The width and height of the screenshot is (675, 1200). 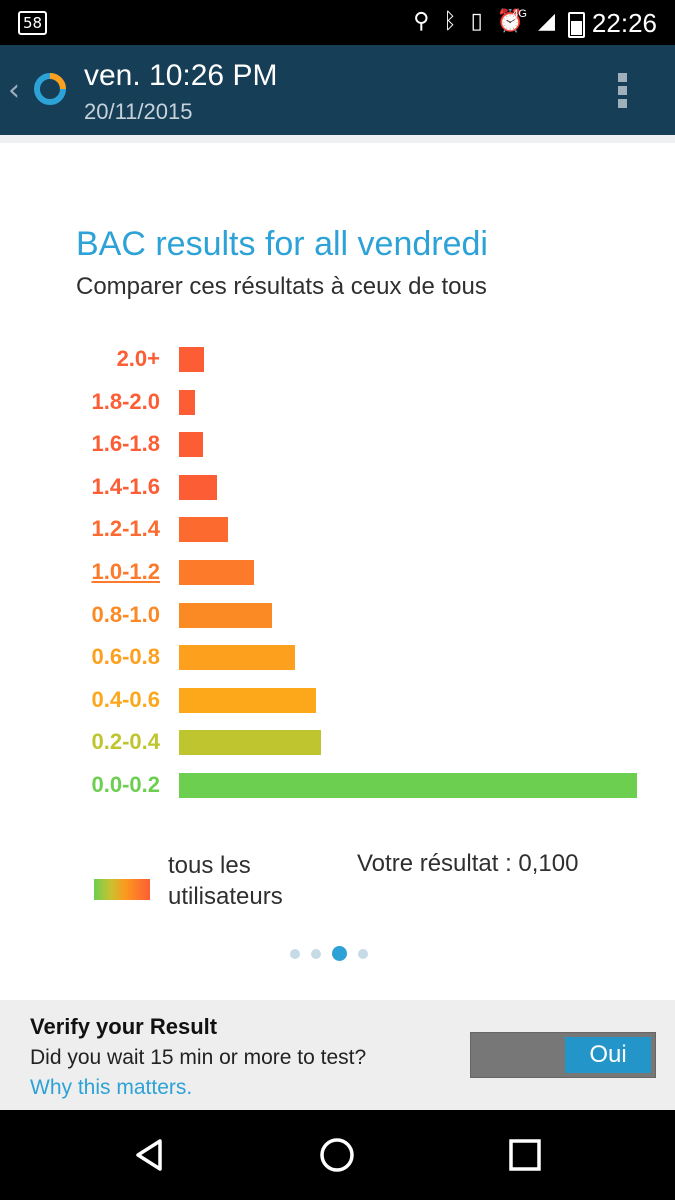 I want to click on why-this-matters-link: Why this matters., so click(x=111, y=1087).